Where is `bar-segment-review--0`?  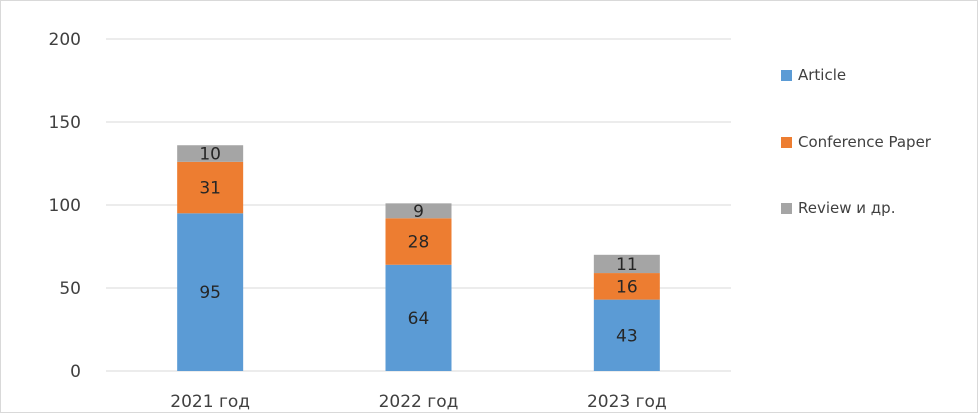
bar-segment-review--0 is located at coordinates (210, 153).